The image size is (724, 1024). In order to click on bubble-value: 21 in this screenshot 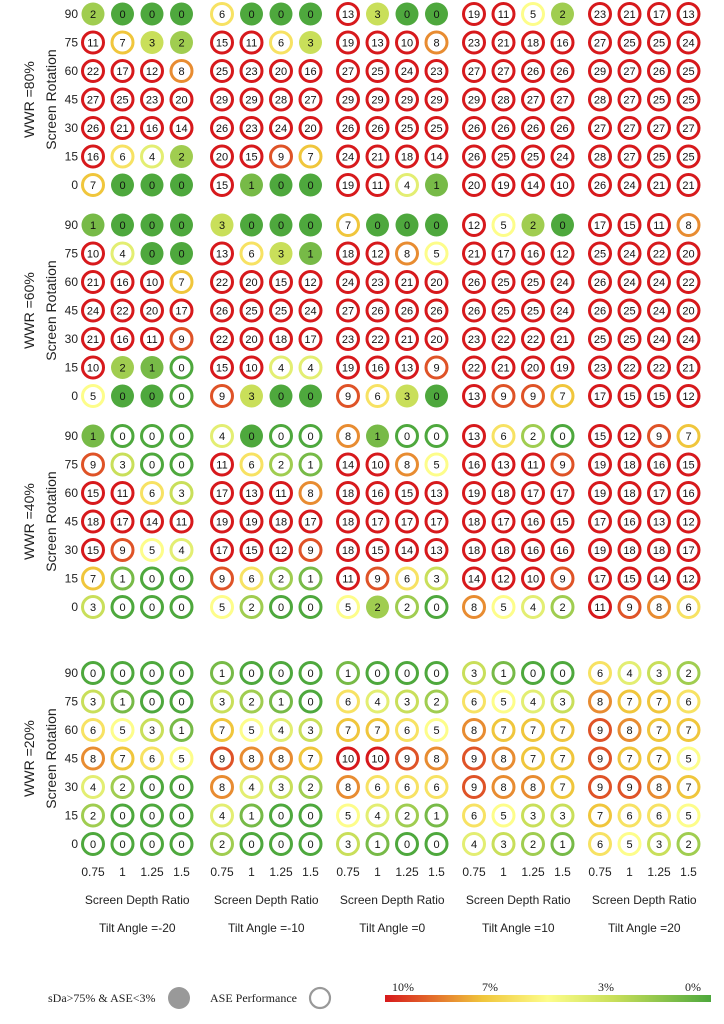, I will do `click(688, 186)`.